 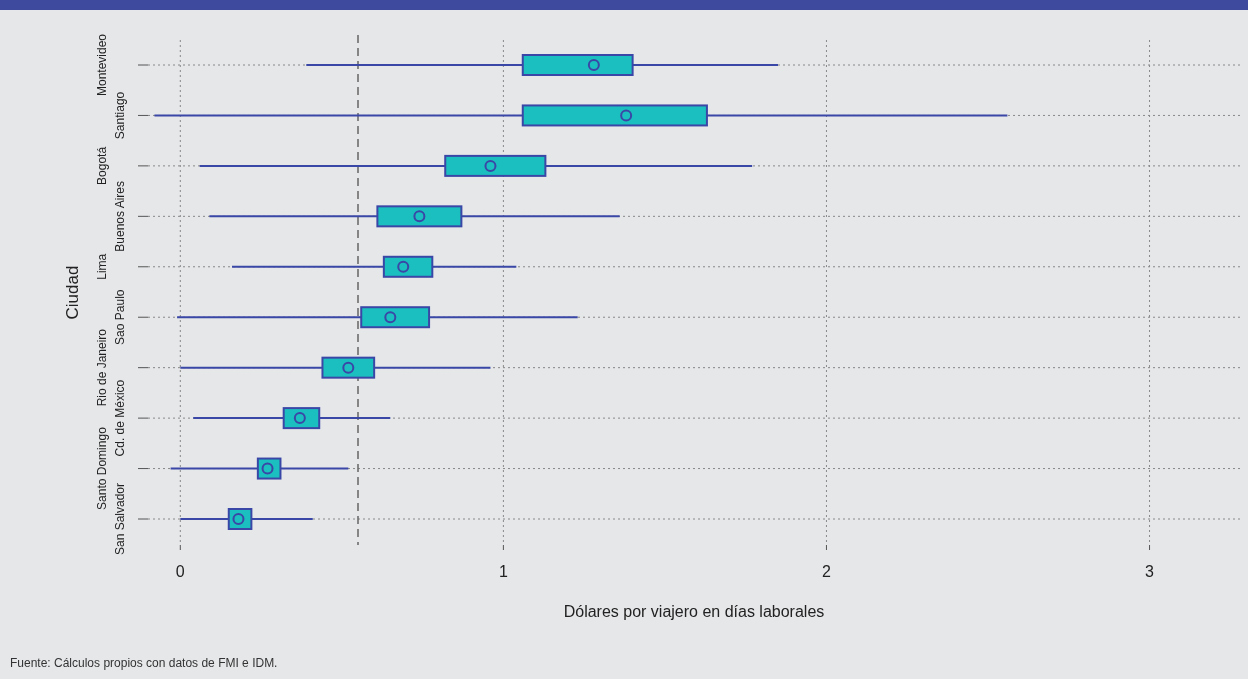 I want to click on y-axis-title: Ciudad, so click(x=72, y=292).